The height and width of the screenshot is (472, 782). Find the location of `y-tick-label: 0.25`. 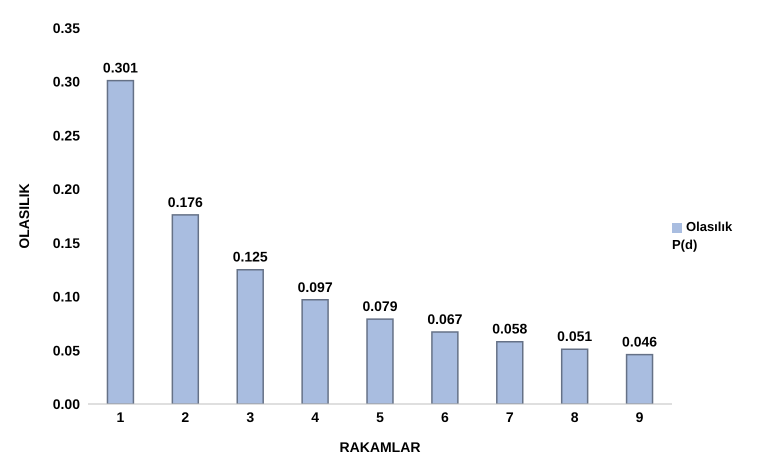

y-tick-label: 0.25 is located at coordinates (66, 135).